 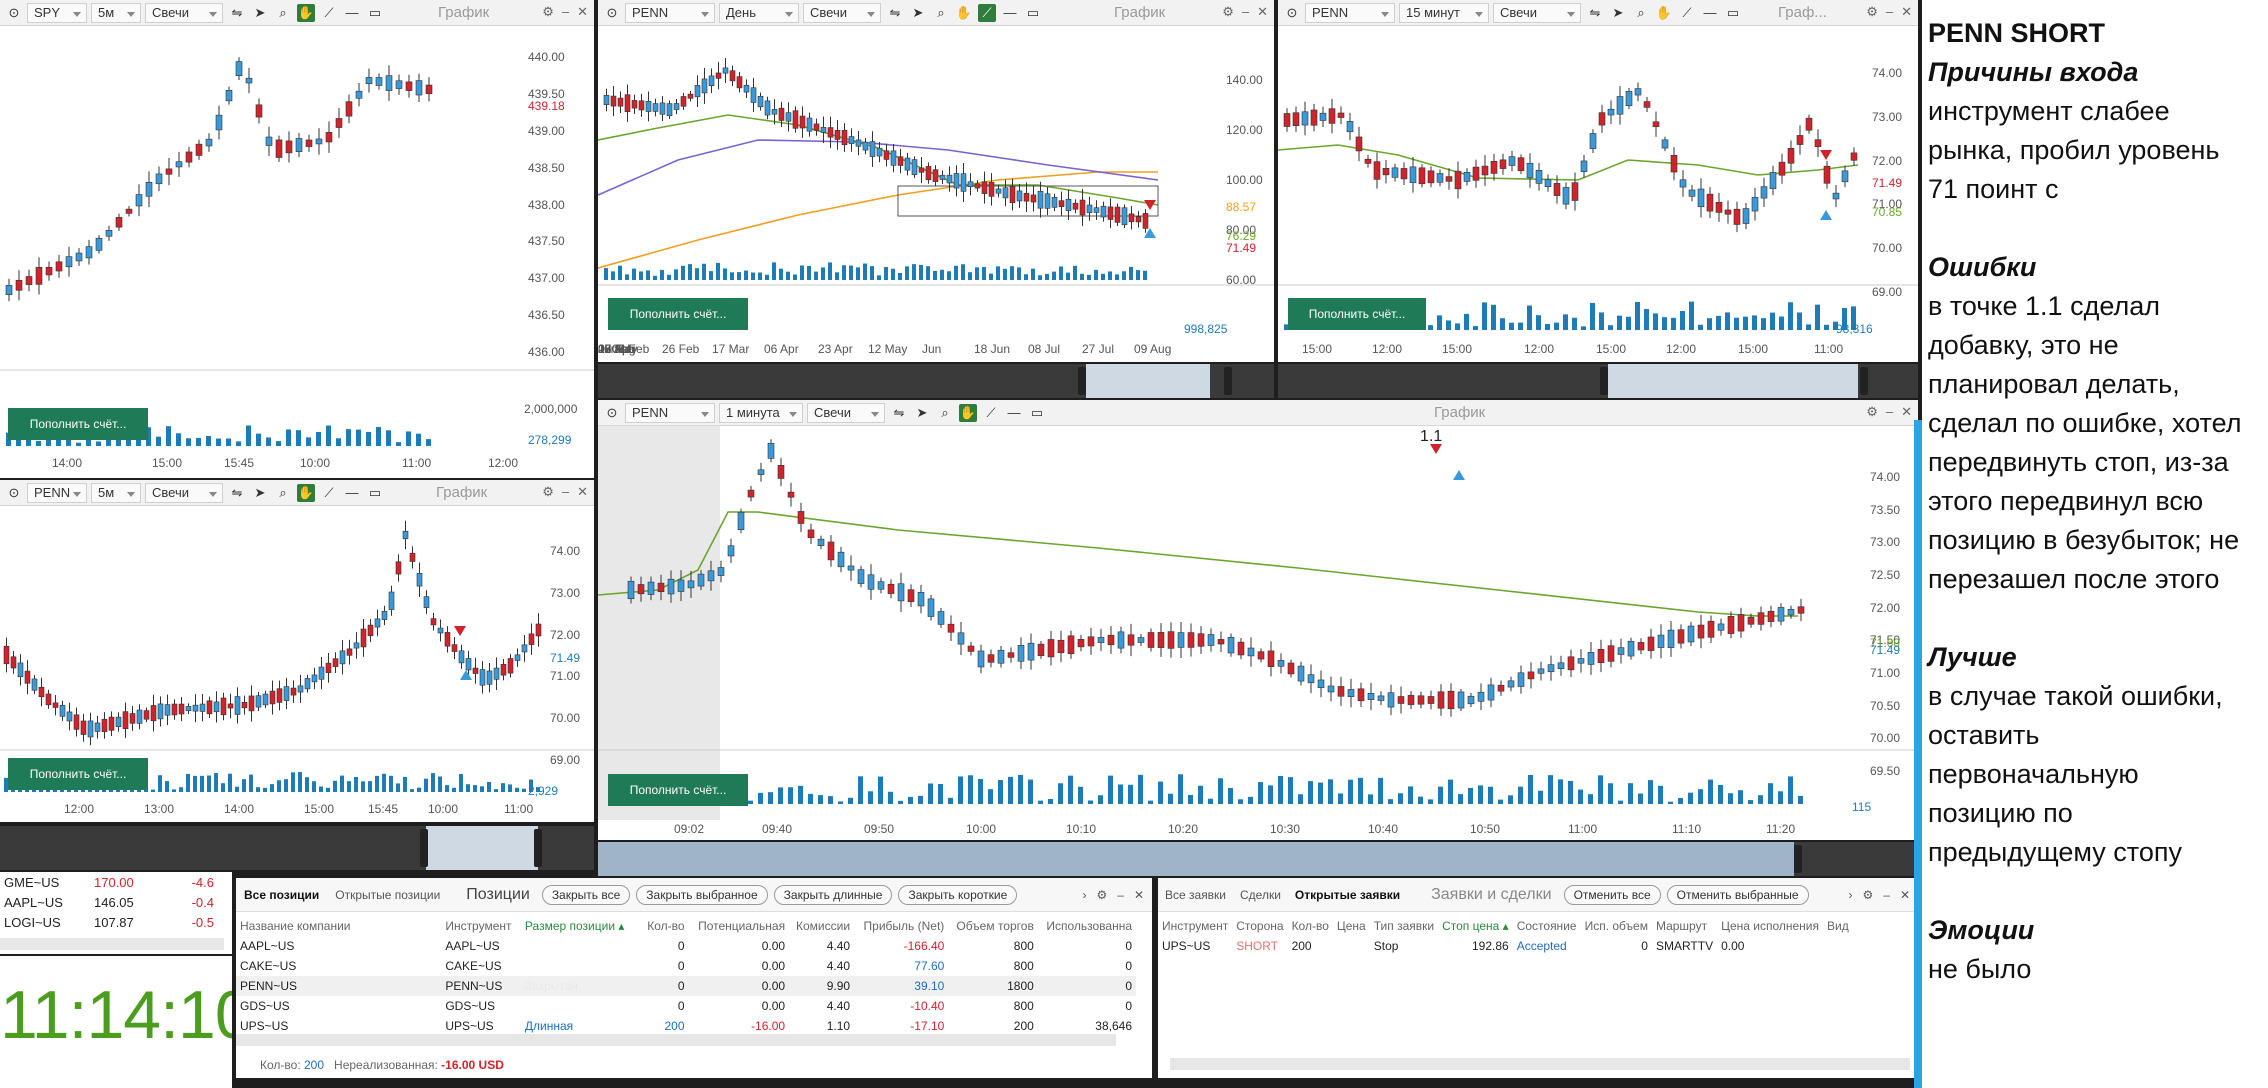 I want to click on orders-button: Отменить все, so click(x=1612, y=894).